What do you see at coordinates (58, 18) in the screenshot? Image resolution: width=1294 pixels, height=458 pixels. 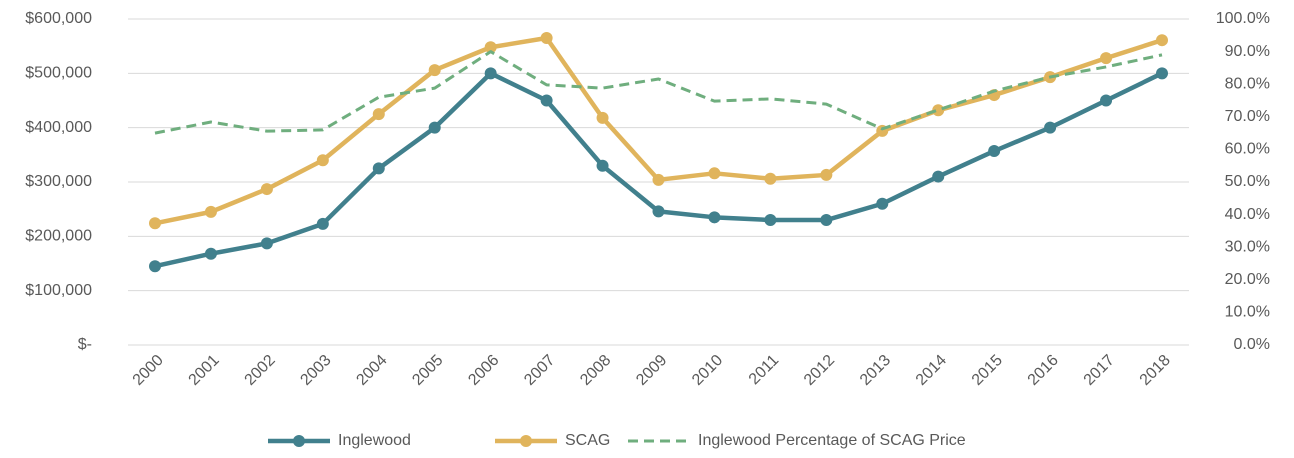 I see `y-tick-label: $600,000` at bounding box center [58, 18].